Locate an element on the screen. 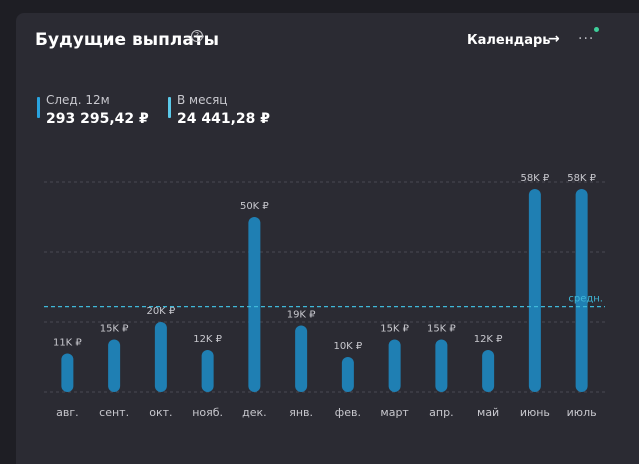  x-axis-label: фев. is located at coordinates (348, 412).